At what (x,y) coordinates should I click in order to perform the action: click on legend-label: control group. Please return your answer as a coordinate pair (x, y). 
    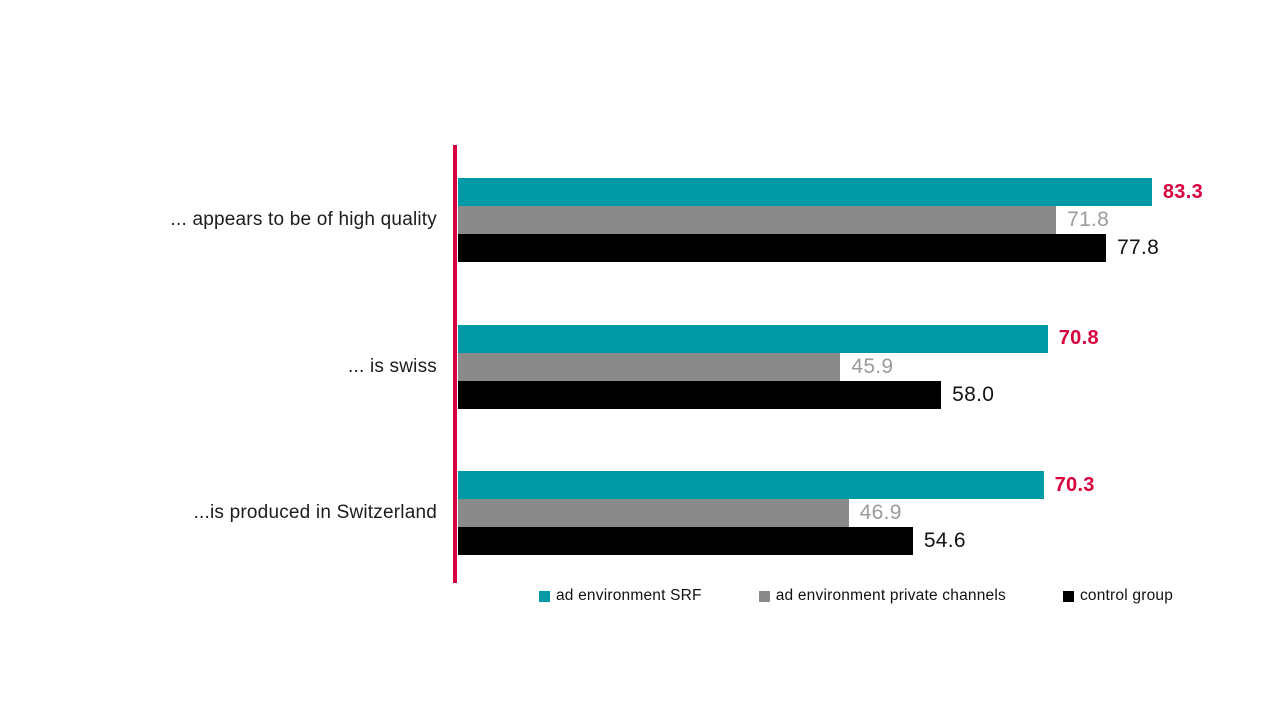
    Looking at the image, I should click on (1126, 595).